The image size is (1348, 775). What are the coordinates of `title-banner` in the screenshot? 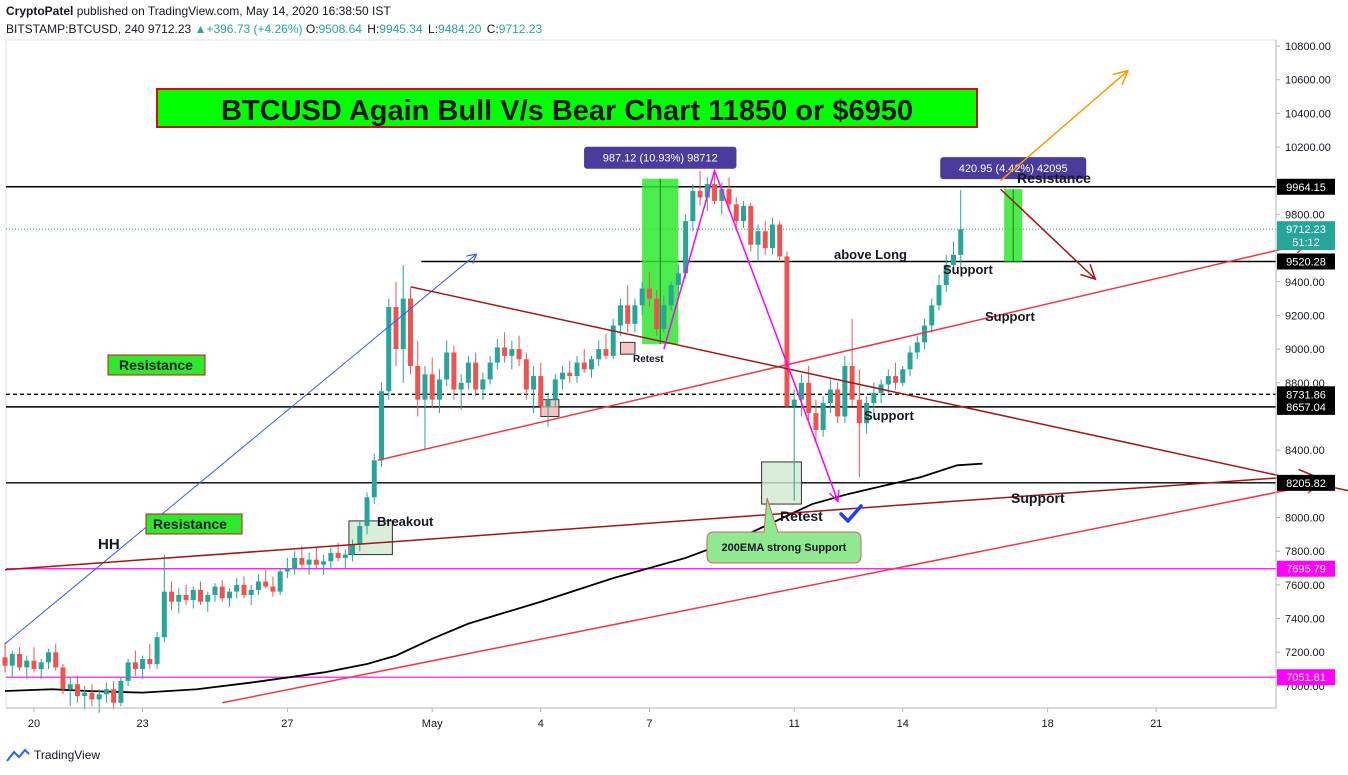 It's located at (567, 108).